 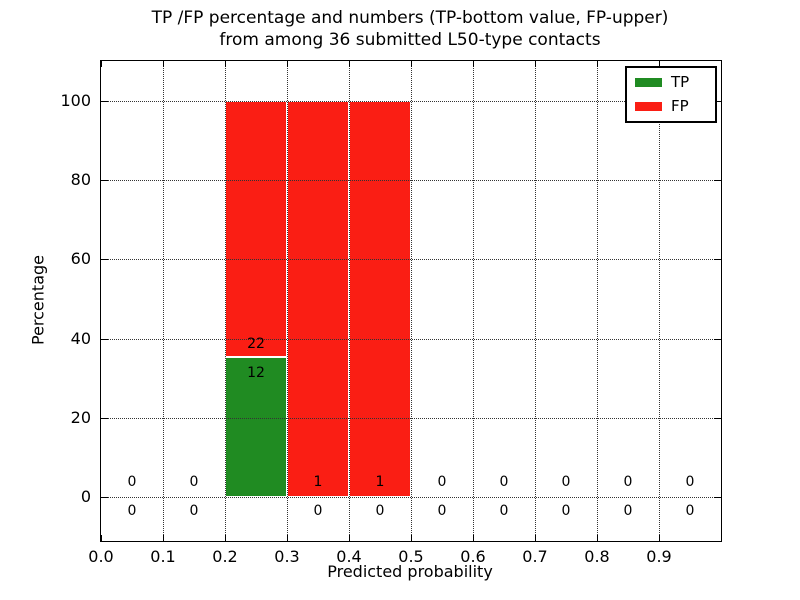 I want to click on bar-count-label: 22, so click(x=256, y=344).